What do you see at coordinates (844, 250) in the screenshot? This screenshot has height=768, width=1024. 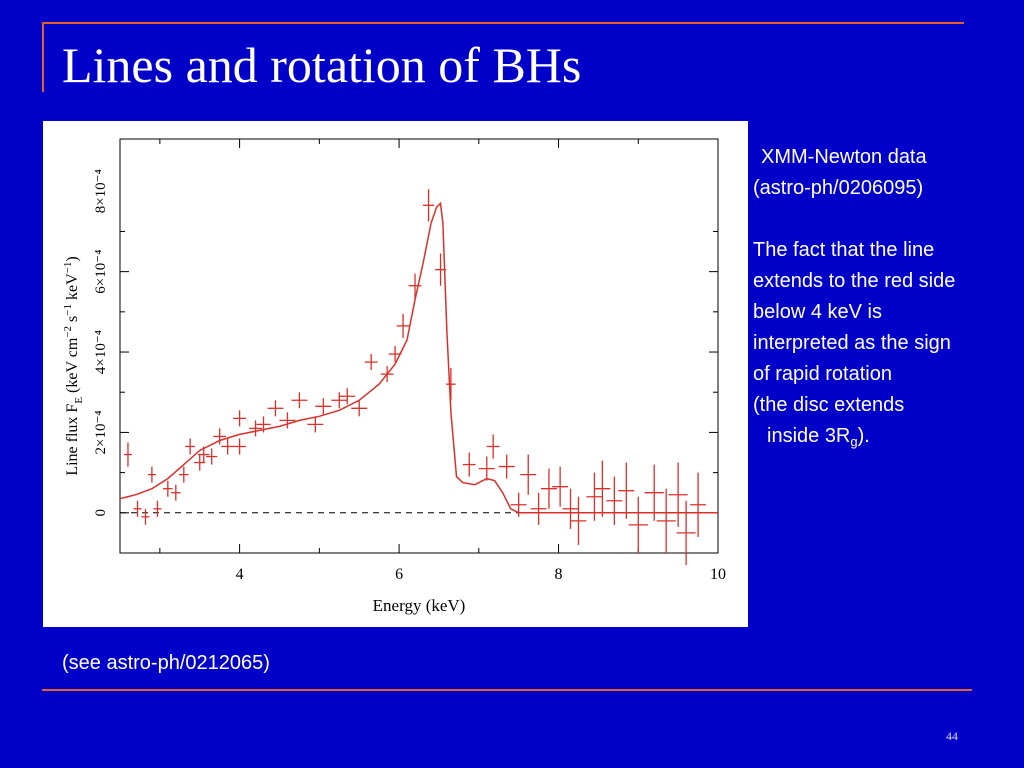 I see `explanation-line-1: The fact that the line` at bounding box center [844, 250].